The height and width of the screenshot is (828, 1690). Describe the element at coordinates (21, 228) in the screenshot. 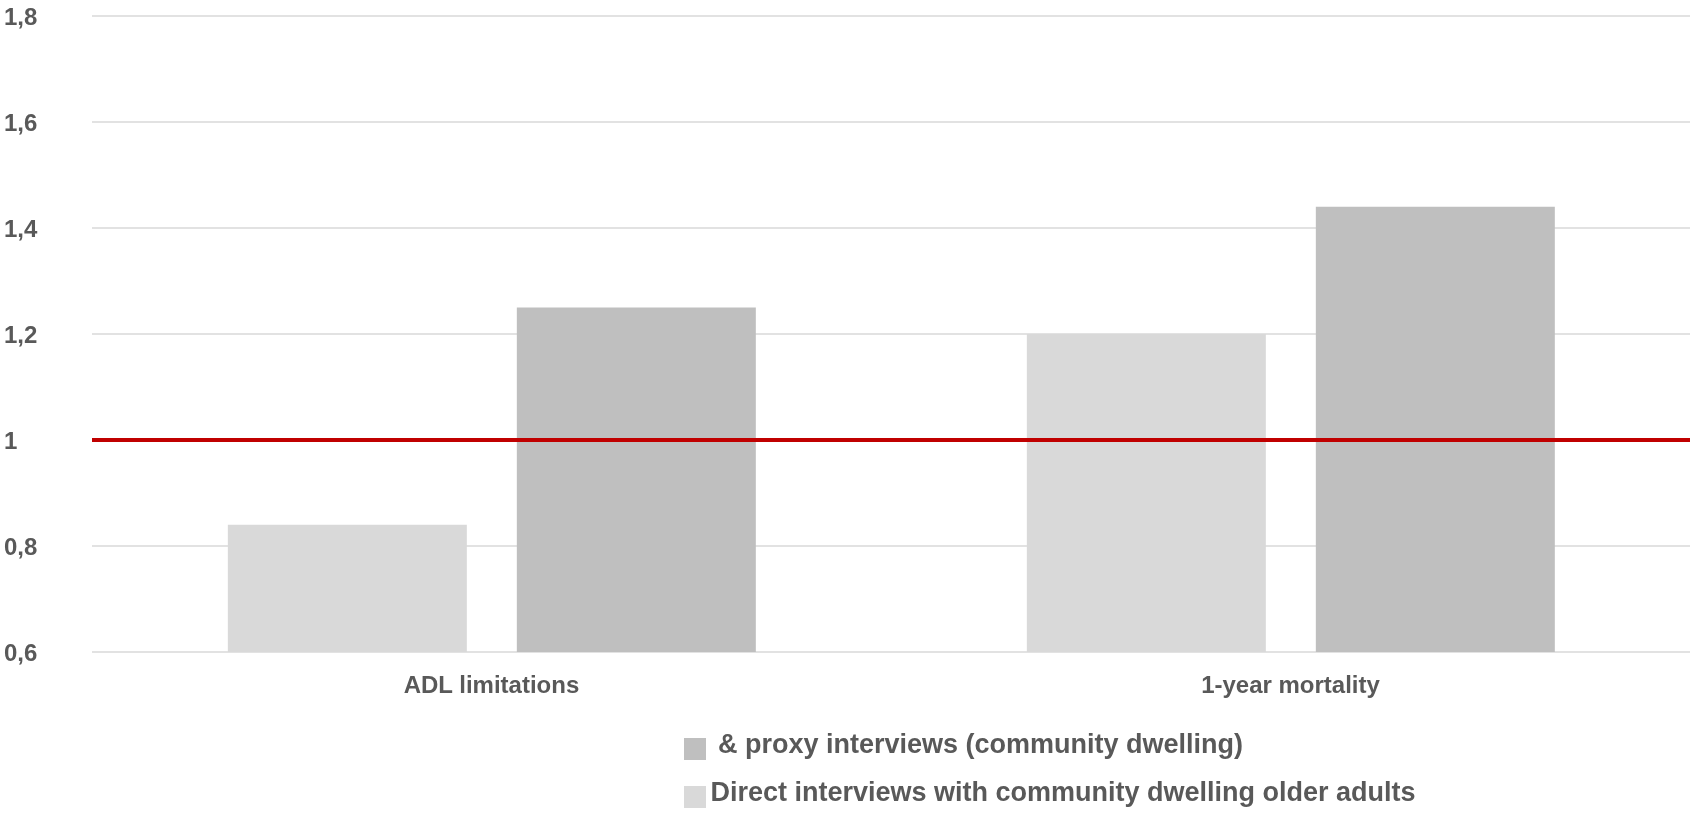

I see `y-tick-label: 1,4` at that location.